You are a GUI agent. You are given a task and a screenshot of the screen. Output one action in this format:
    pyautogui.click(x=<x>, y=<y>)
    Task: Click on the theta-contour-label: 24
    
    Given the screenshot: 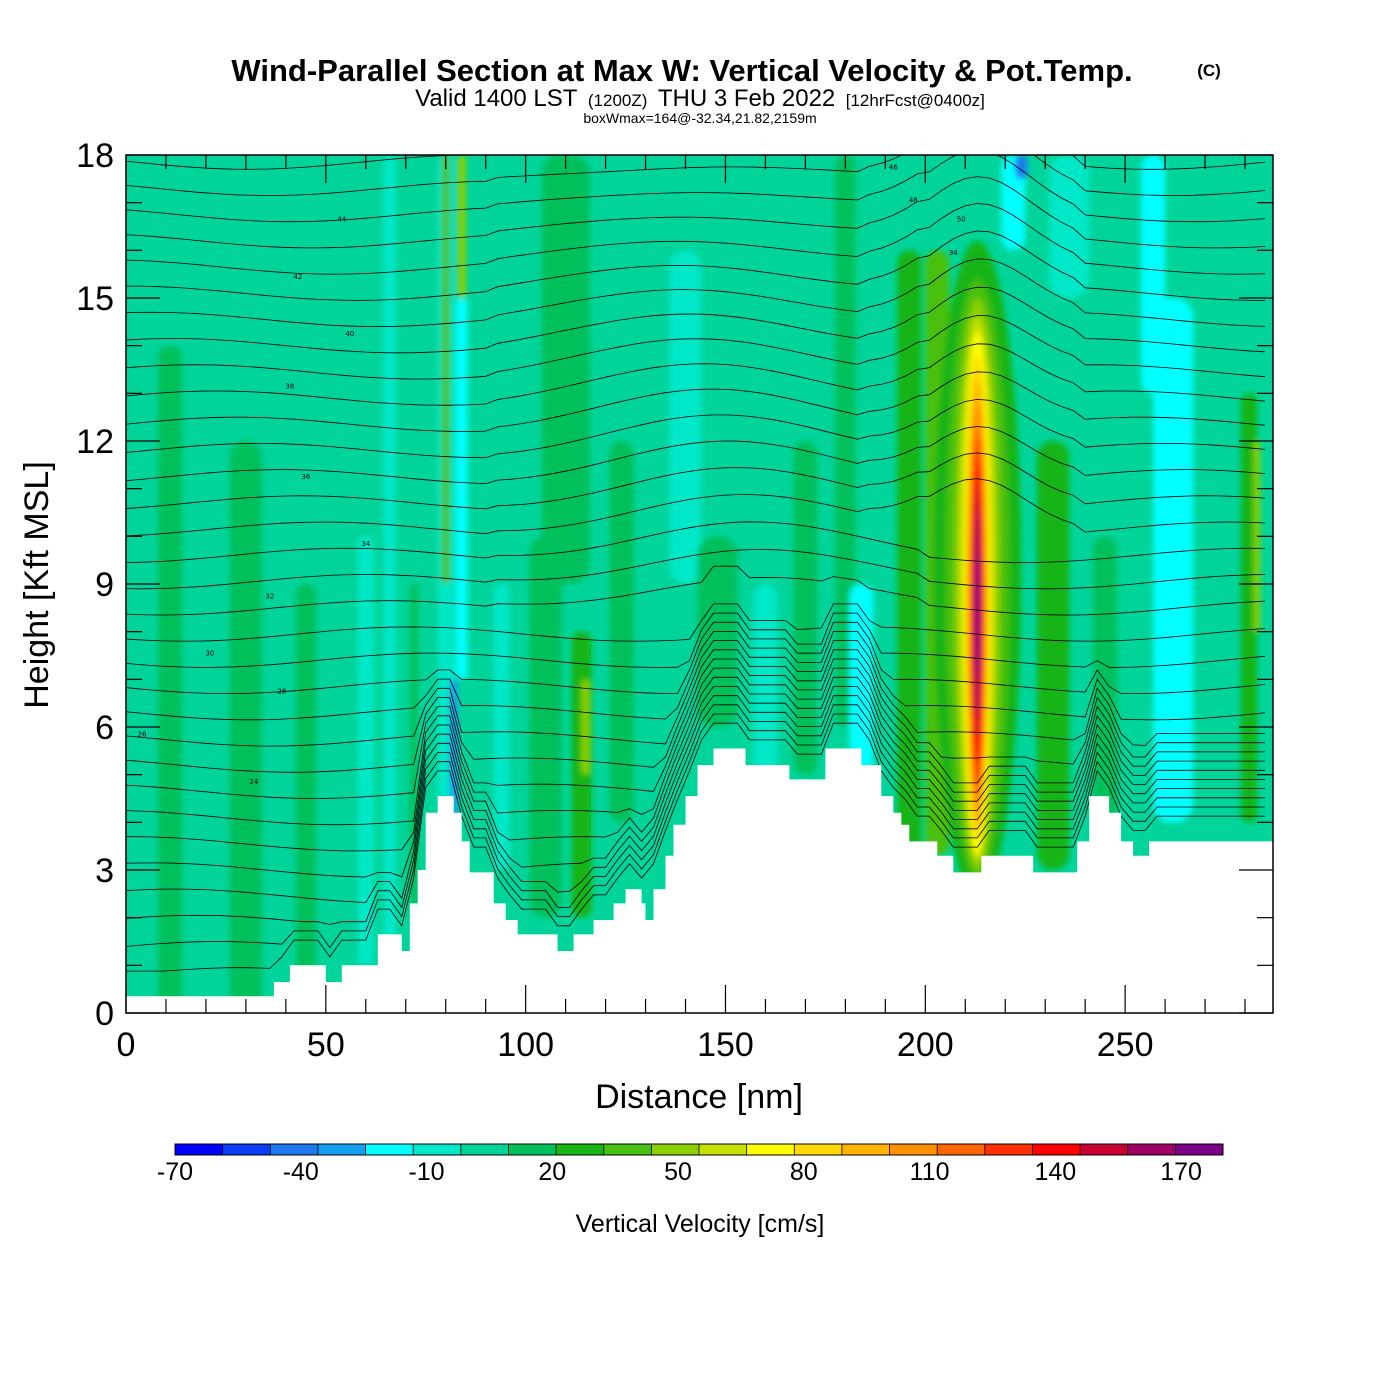 What is the action you would take?
    pyautogui.click(x=253, y=782)
    